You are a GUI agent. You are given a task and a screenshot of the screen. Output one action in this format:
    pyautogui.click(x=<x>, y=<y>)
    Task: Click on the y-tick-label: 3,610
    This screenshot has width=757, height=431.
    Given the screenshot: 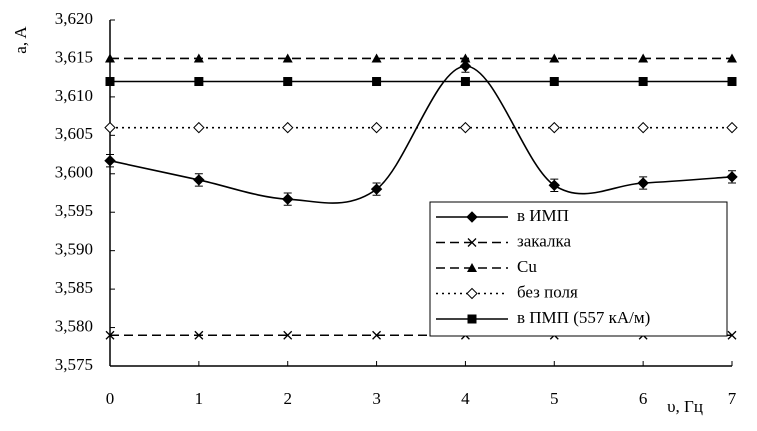 What is the action you would take?
    pyautogui.click(x=74, y=95)
    